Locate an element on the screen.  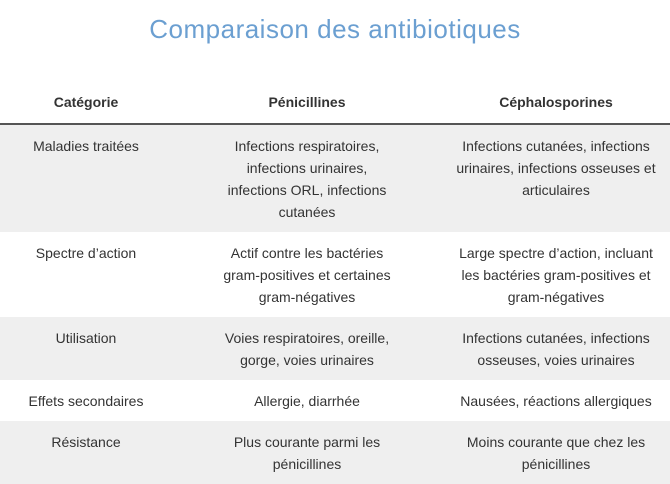
header-cell: Pénicillines is located at coordinates (307, 102).